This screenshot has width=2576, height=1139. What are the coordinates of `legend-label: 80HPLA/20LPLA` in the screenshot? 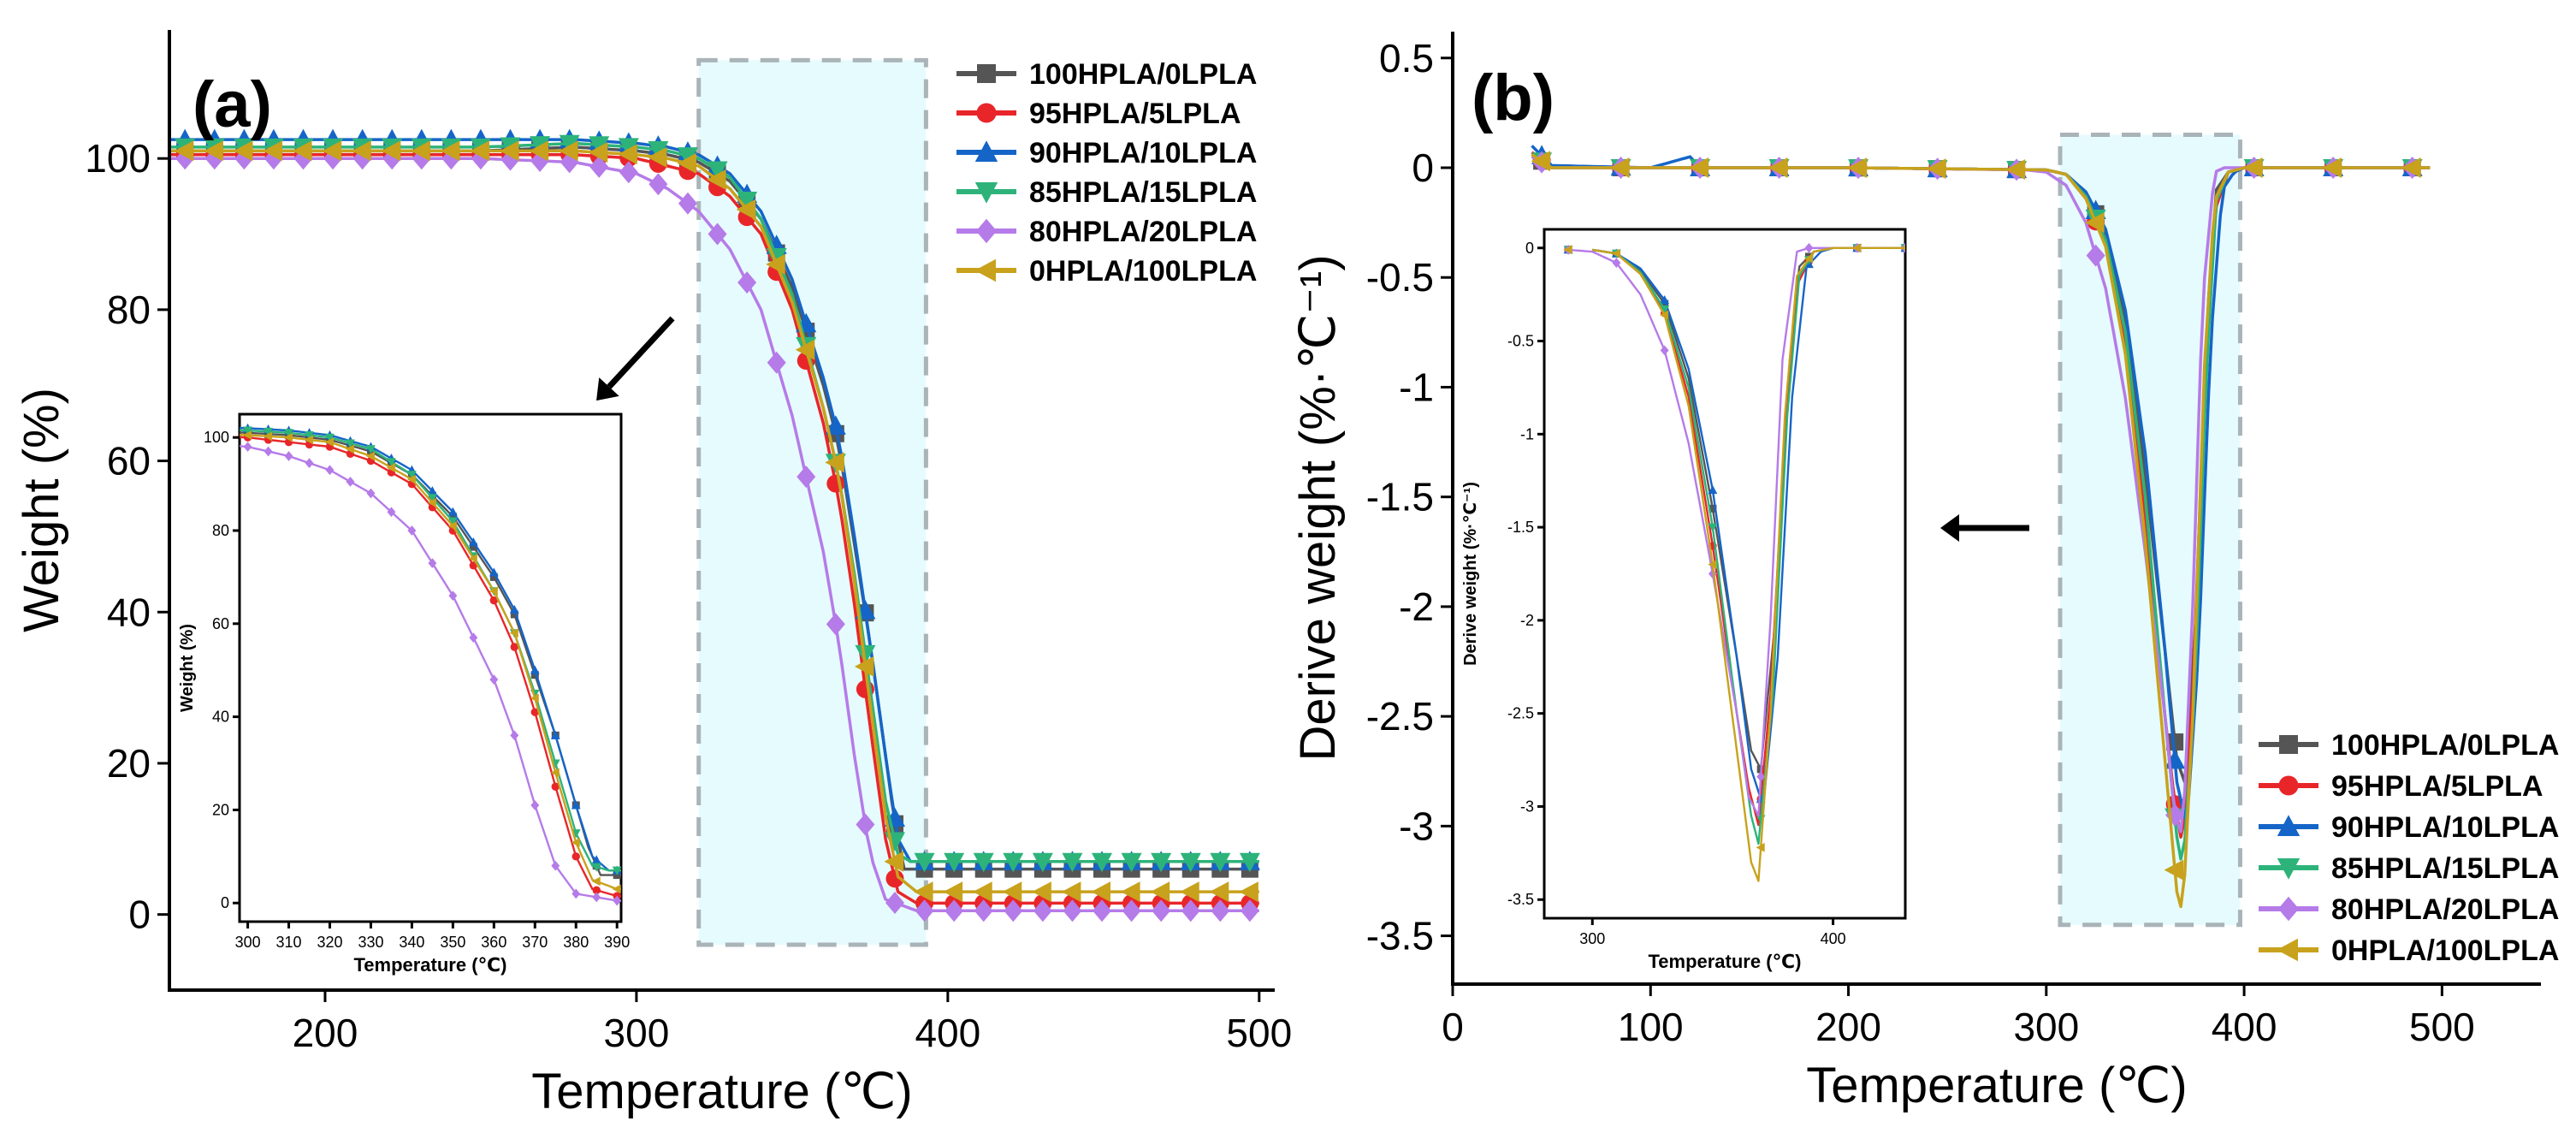 It's located at (1143, 232).